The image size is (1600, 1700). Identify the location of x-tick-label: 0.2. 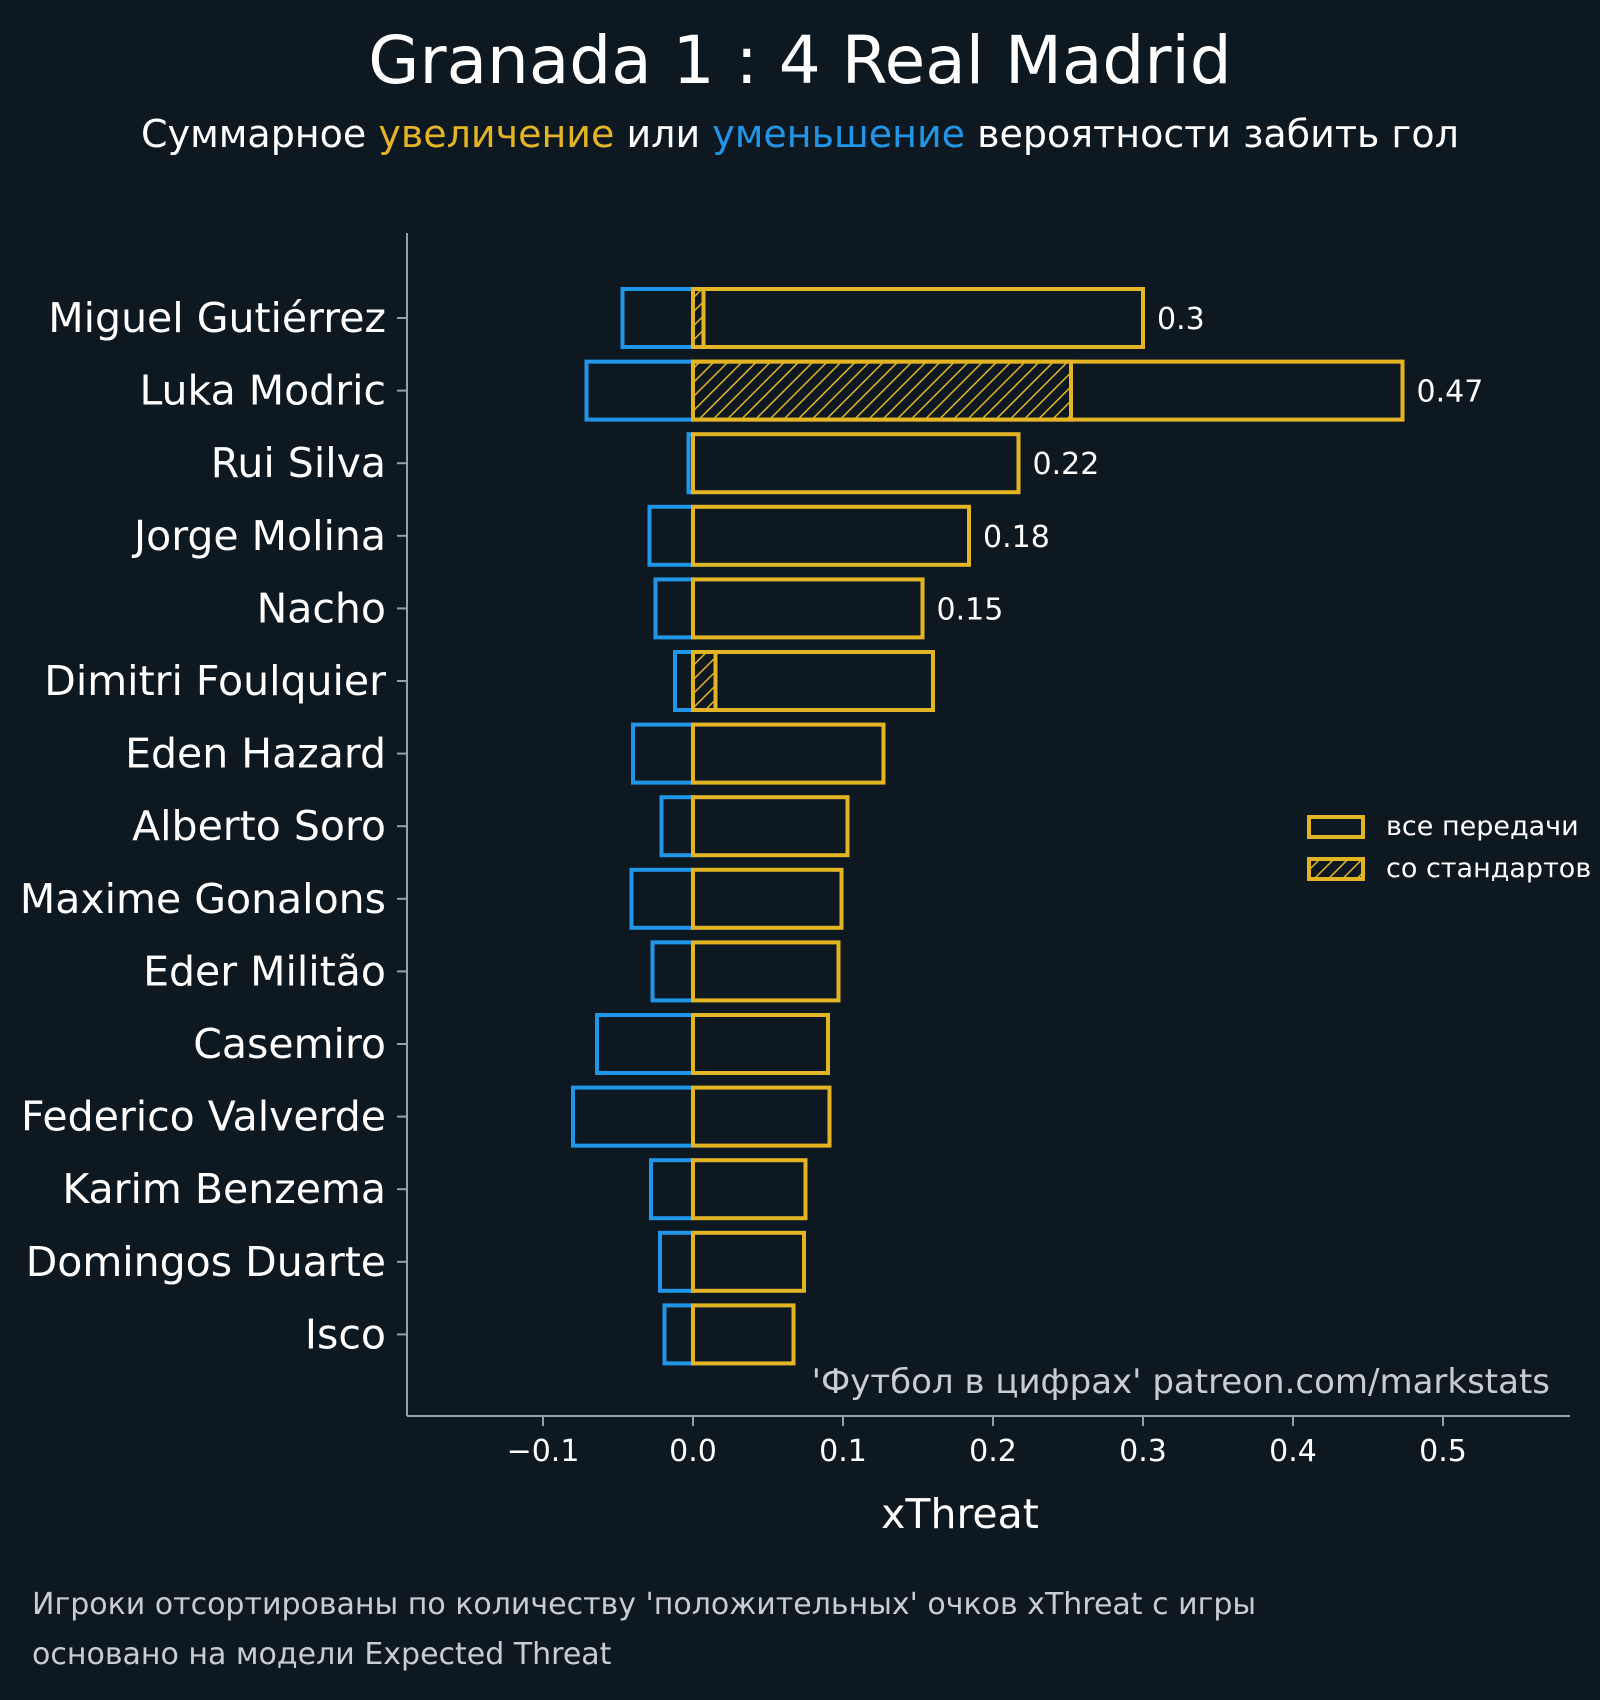
(993, 1451).